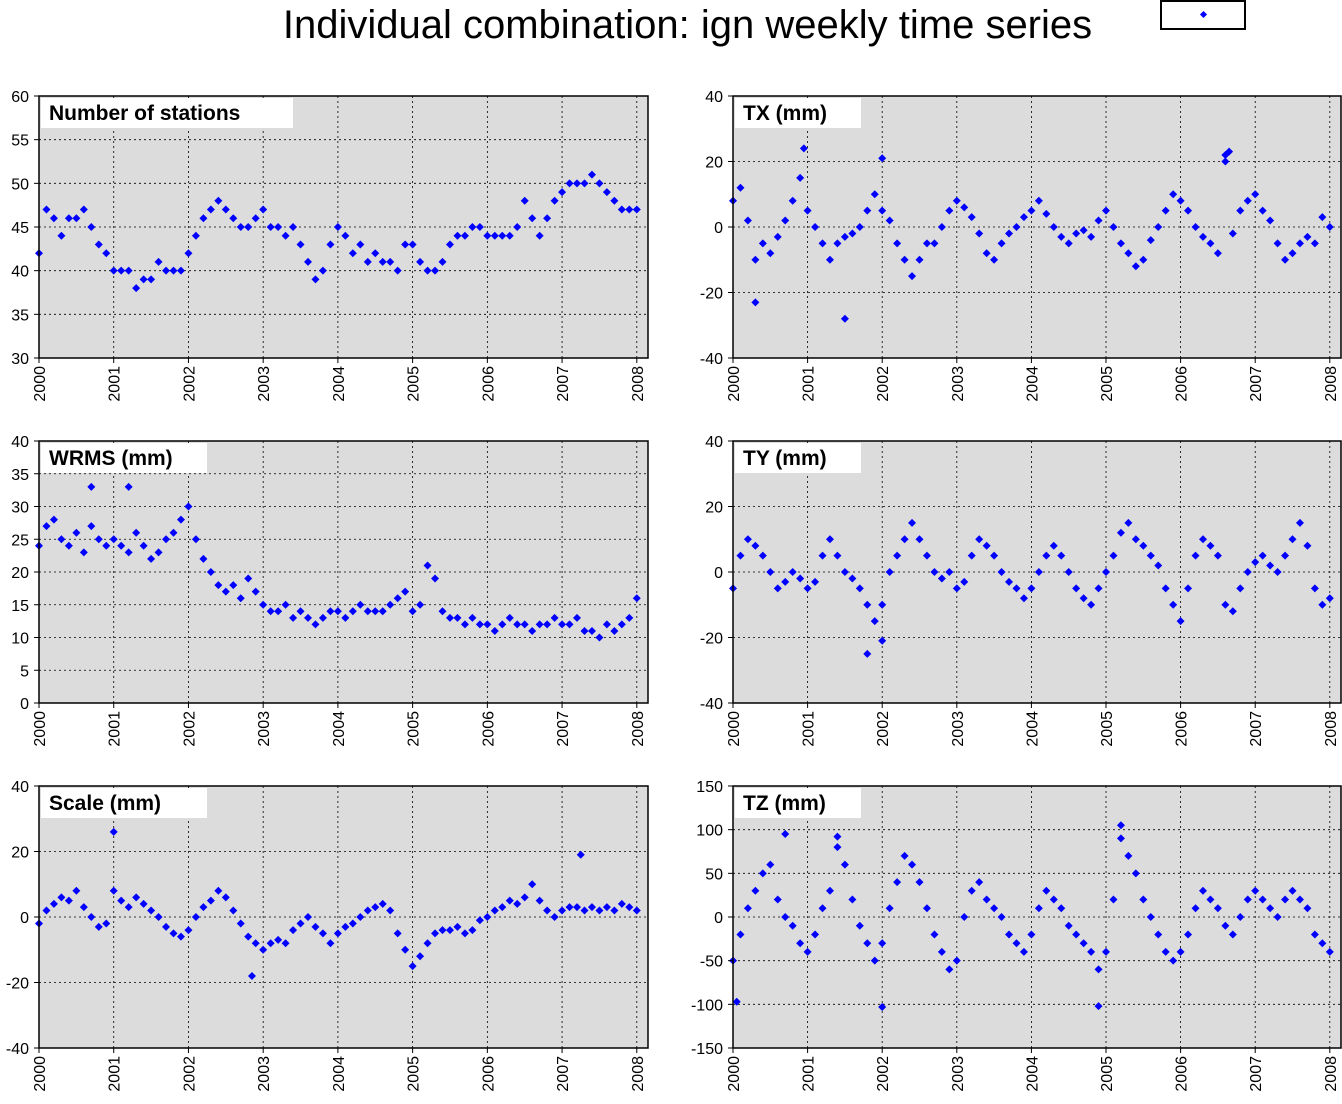 Image resolution: width=1342 pixels, height=1104 pixels. What do you see at coordinates (711, 704) in the screenshot?
I see `y-tick-label: -40` at bounding box center [711, 704].